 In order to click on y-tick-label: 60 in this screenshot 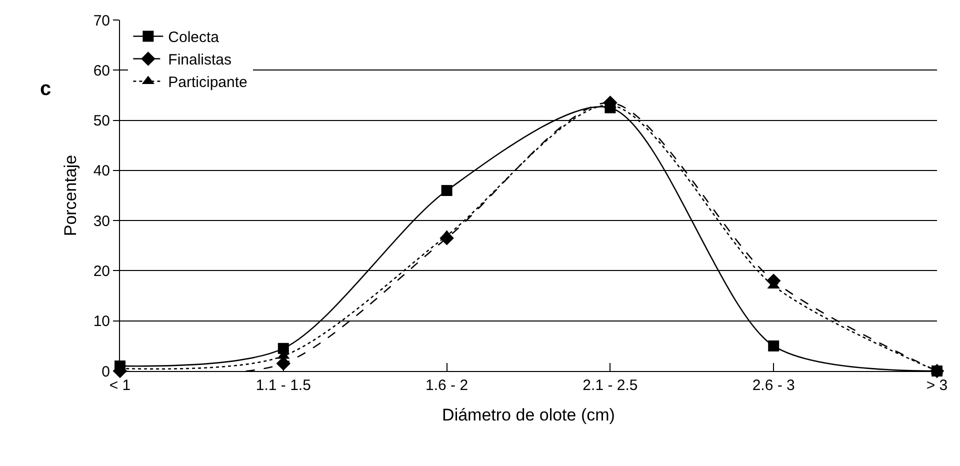, I will do `click(101, 71)`.